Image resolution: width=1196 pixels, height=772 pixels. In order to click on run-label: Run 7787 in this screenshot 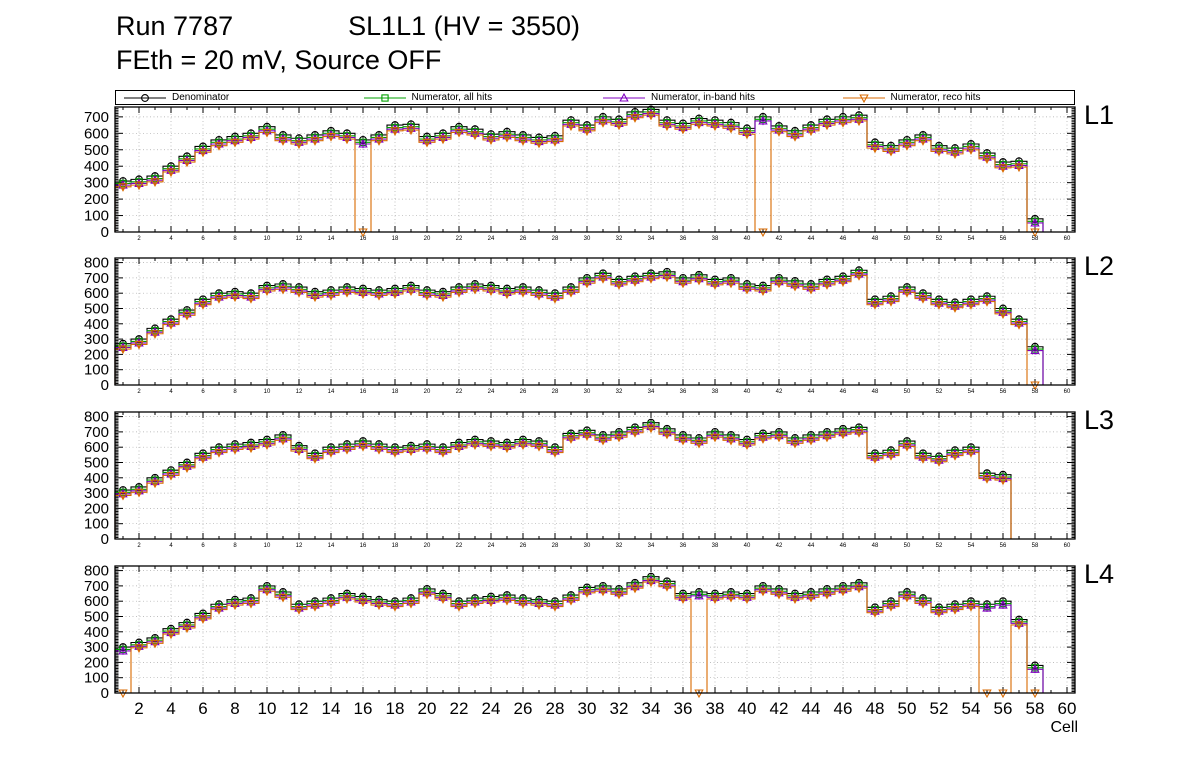, I will do `click(175, 26)`.